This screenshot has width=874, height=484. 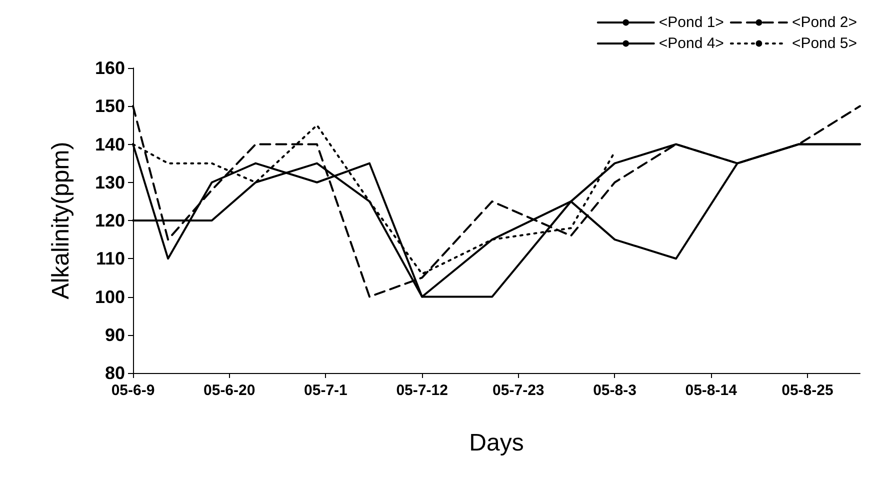 I want to click on y-axis-title: Alkalinity(ppm), so click(x=61, y=221).